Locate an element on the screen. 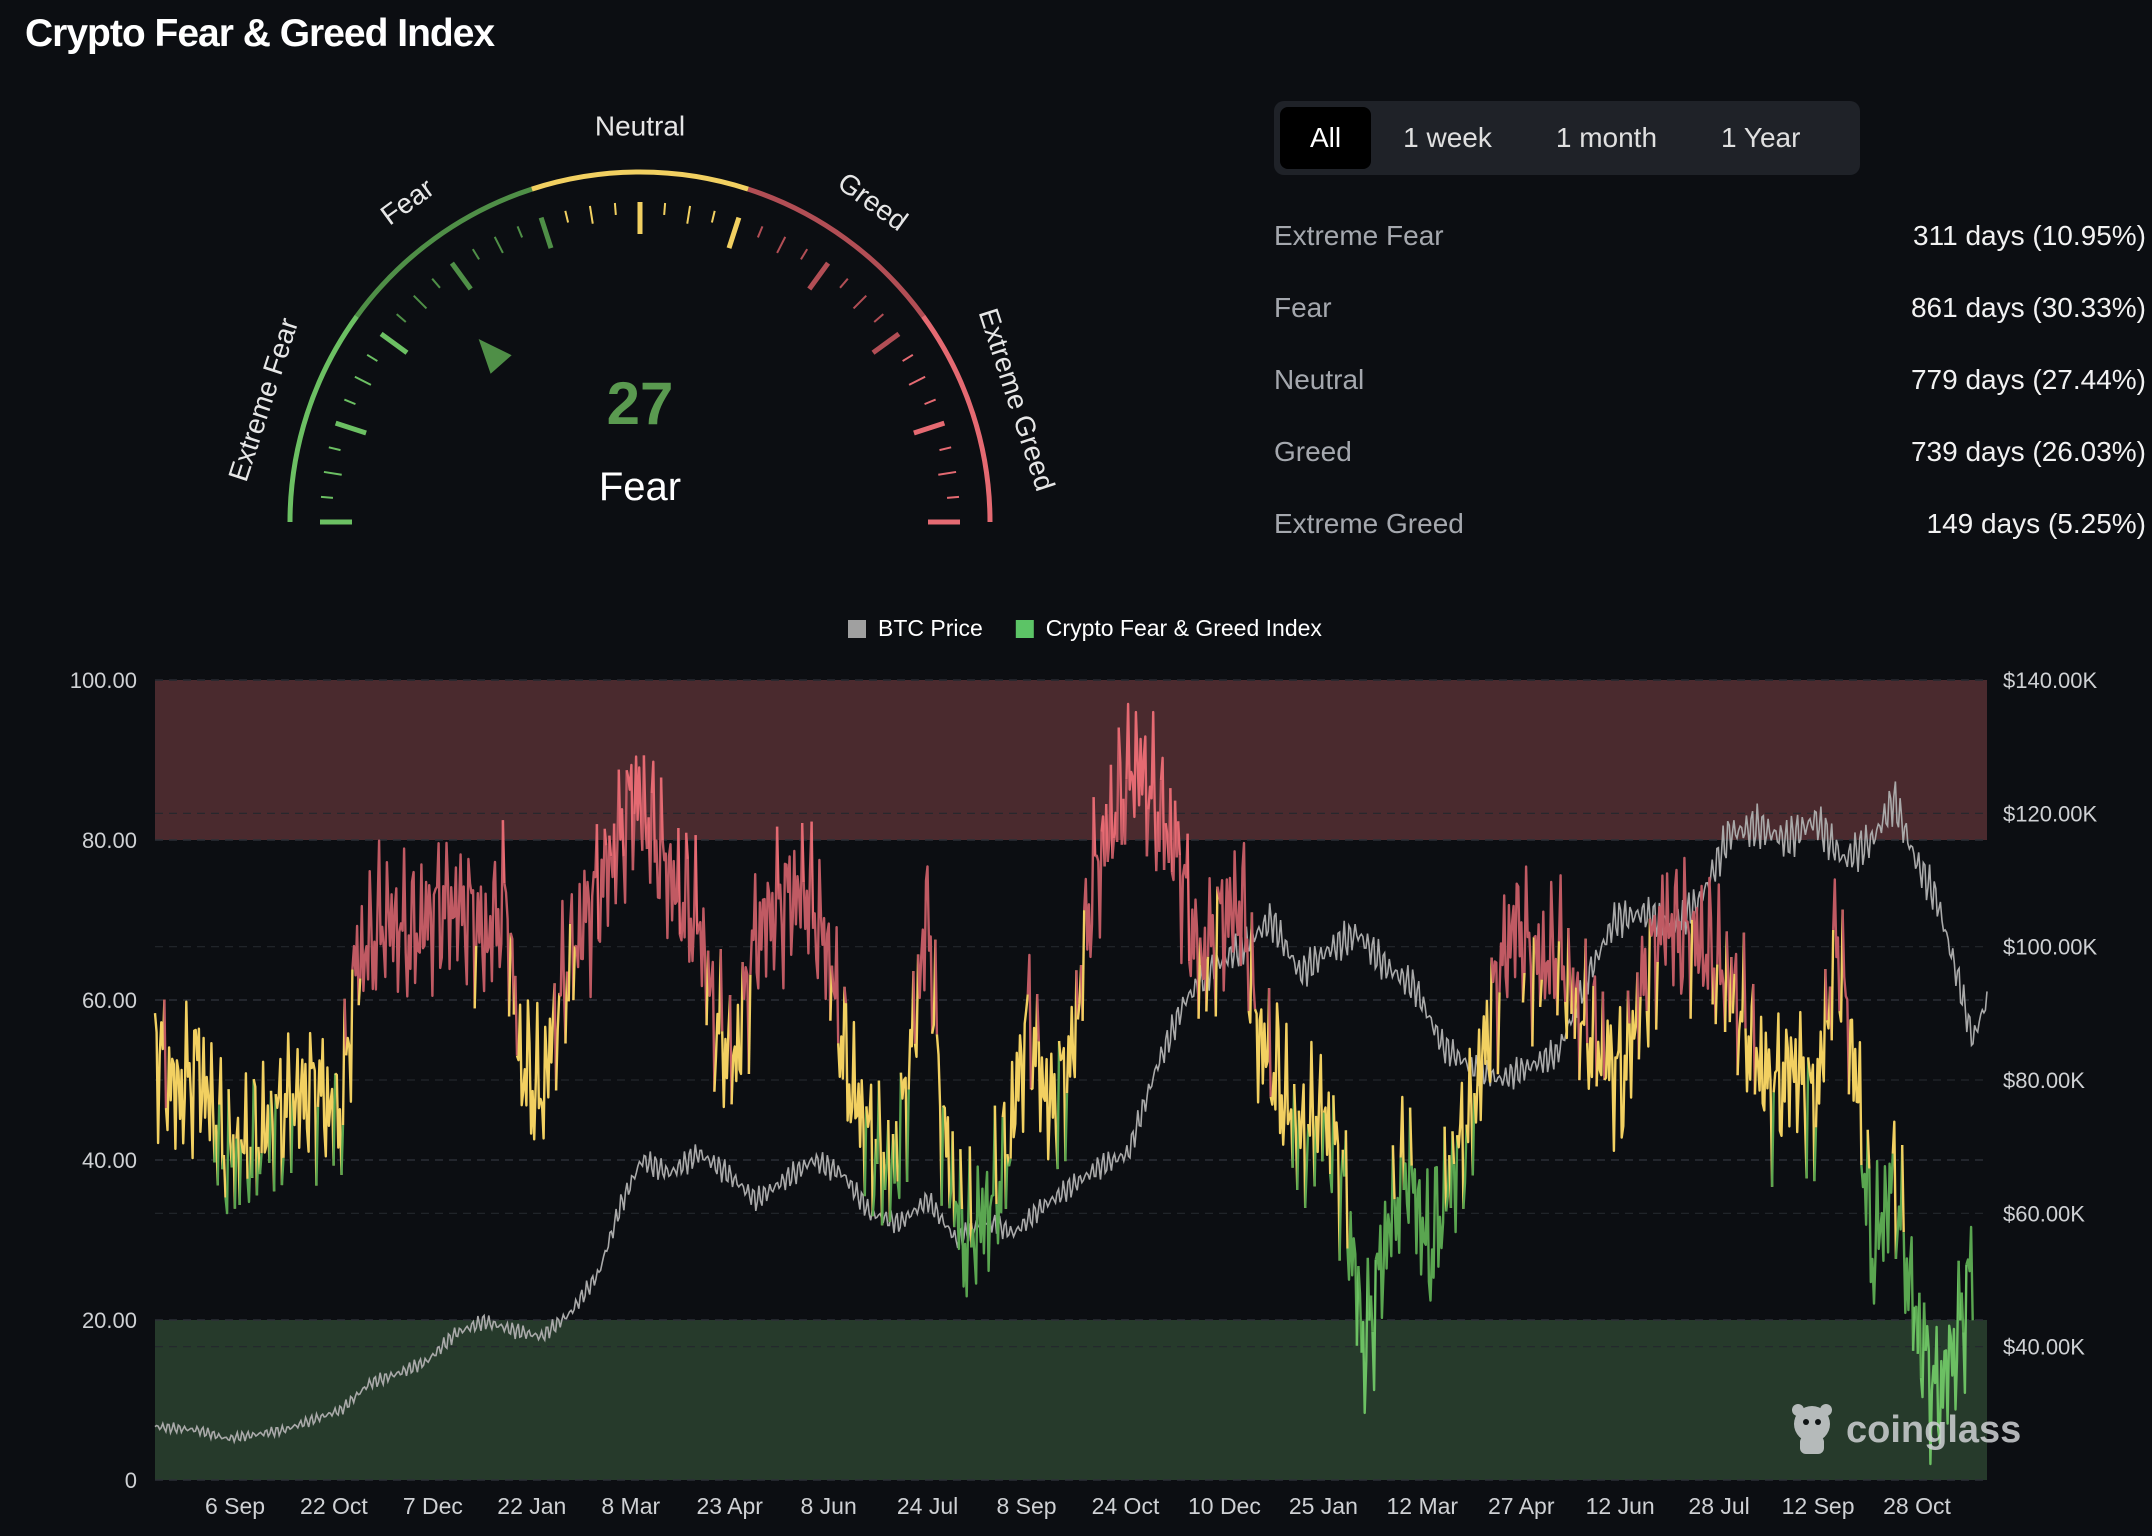 The width and height of the screenshot is (2152, 1536). stat-value: 861 days (30.33%) is located at coordinates (2028, 307).